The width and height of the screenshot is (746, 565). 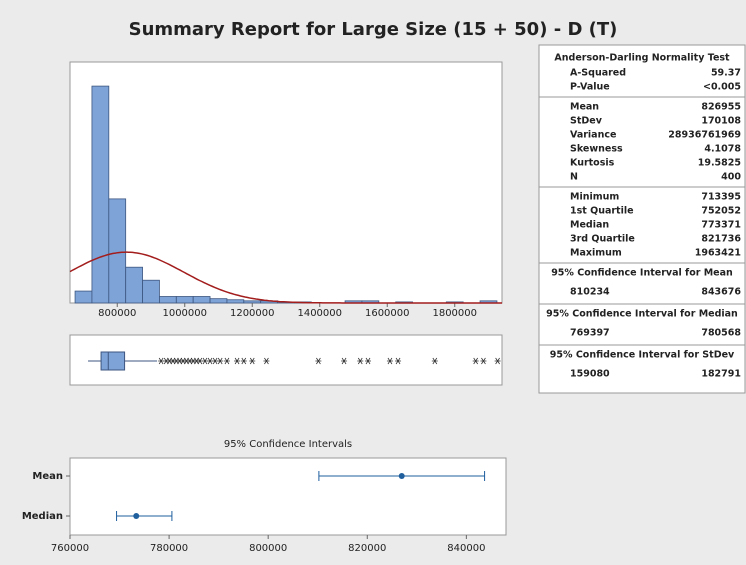 I want to click on ci-low: 810234, so click(x=590, y=292).